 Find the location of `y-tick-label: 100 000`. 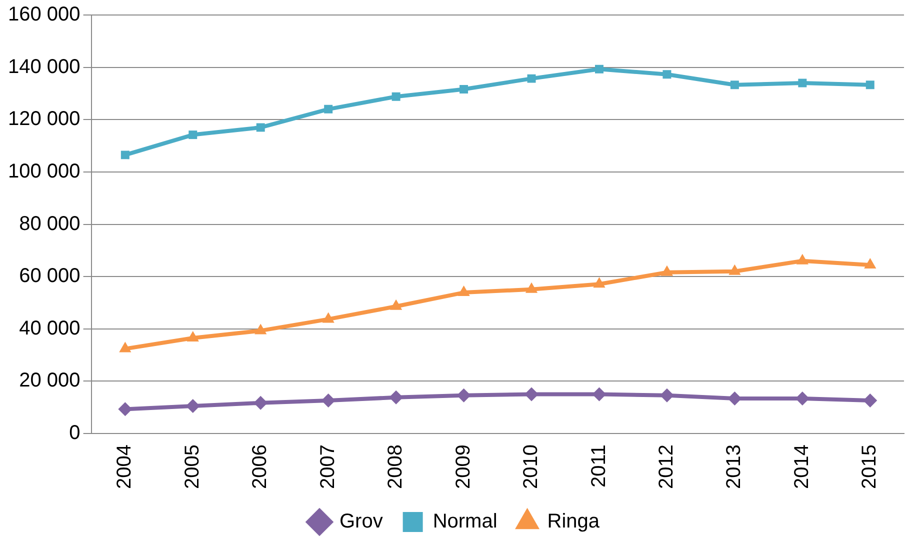

y-tick-label: 100 000 is located at coordinates (44, 171).